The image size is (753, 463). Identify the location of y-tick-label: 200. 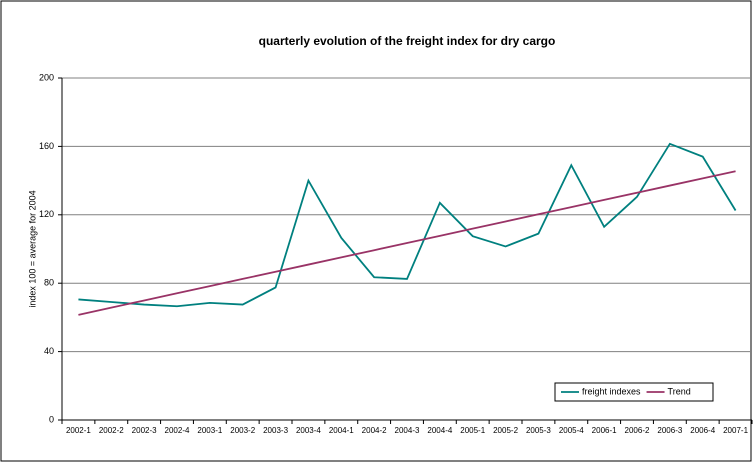
(46, 77).